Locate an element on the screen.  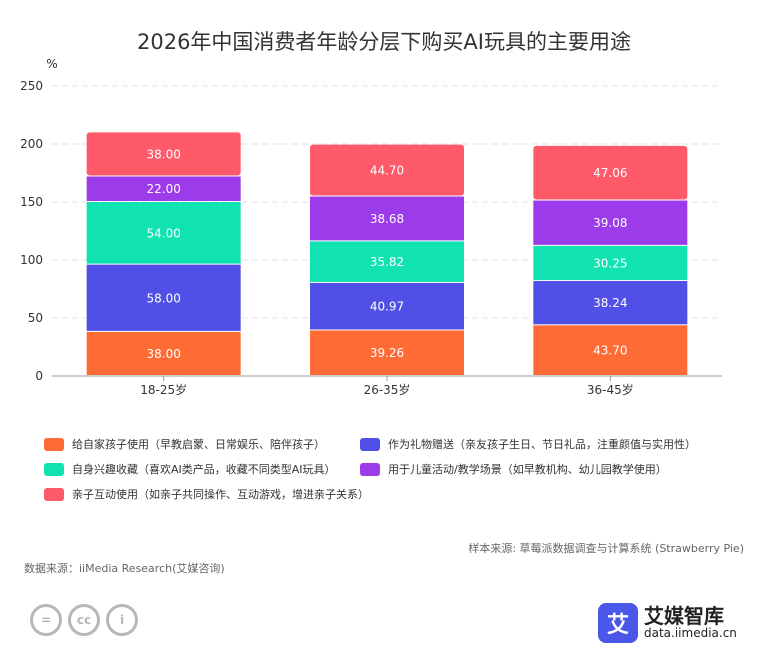
legend-label: 自身兴趣收藏（喜欢AI类产品，收藏不同类型AI玩具） is located at coordinates (204, 469).